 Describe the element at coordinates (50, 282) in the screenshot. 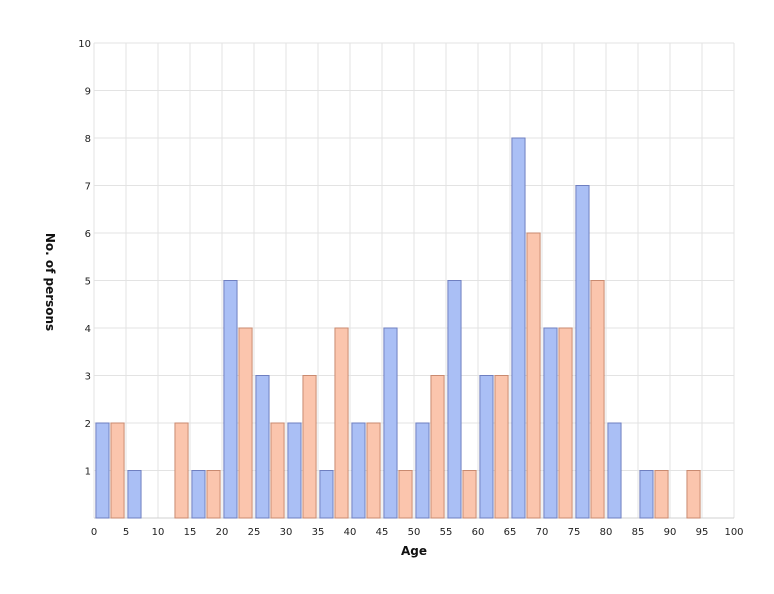

I see `y-axis-title: No. of persons` at that location.